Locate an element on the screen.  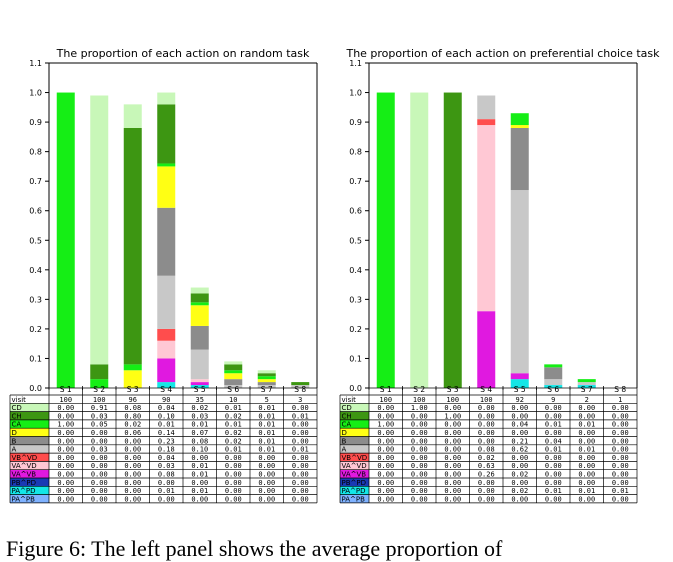
table-cell: 0.10 is located at coordinates (199, 450).